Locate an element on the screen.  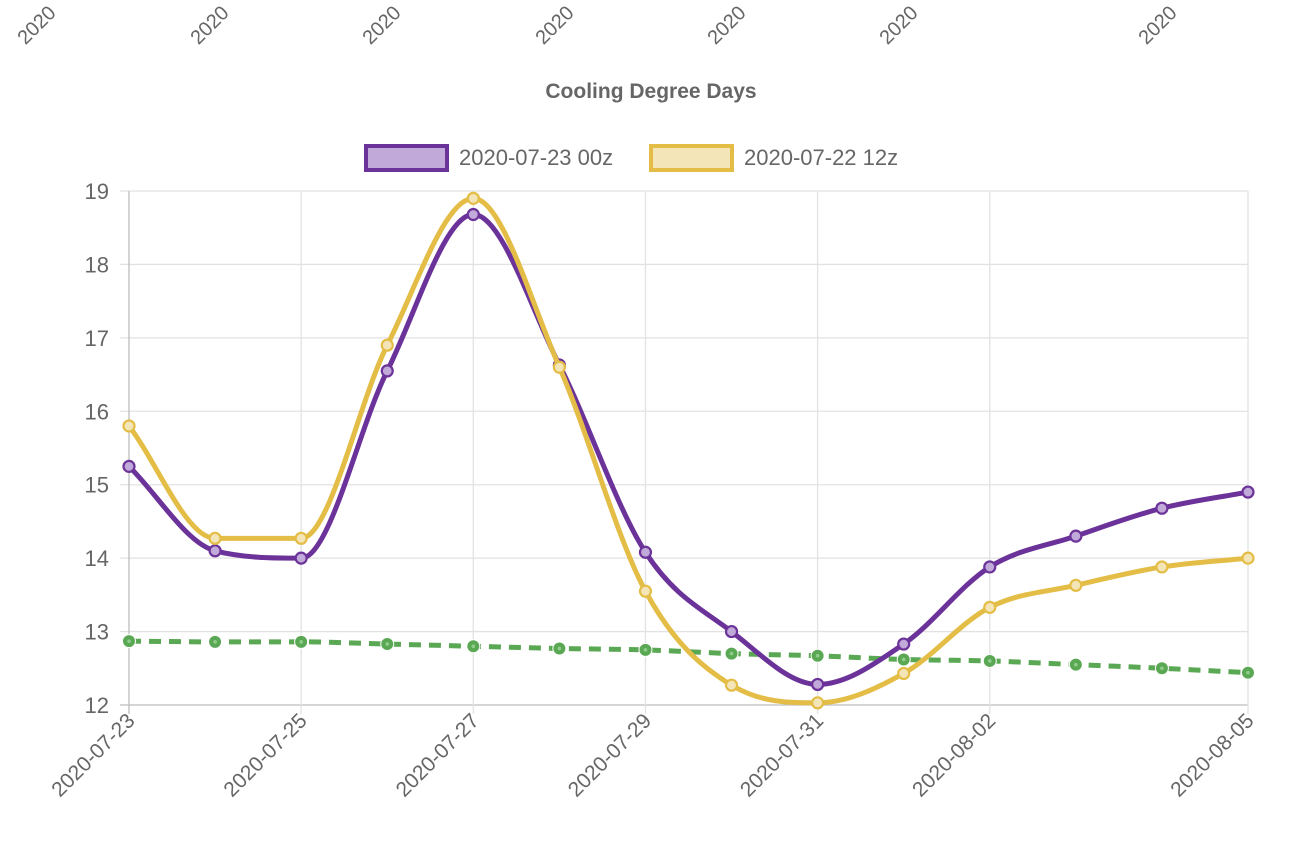
y-tick-label: 19 is located at coordinates (97, 191).